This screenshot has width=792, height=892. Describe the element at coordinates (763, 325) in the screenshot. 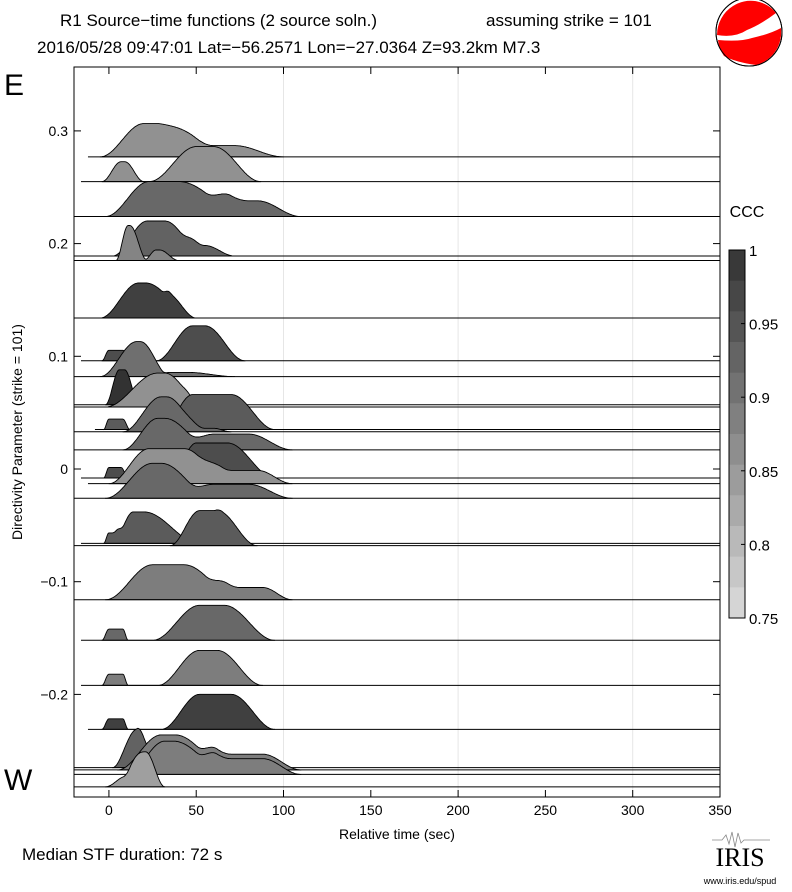

I see `colorbar-tick-label: 0.95` at that location.